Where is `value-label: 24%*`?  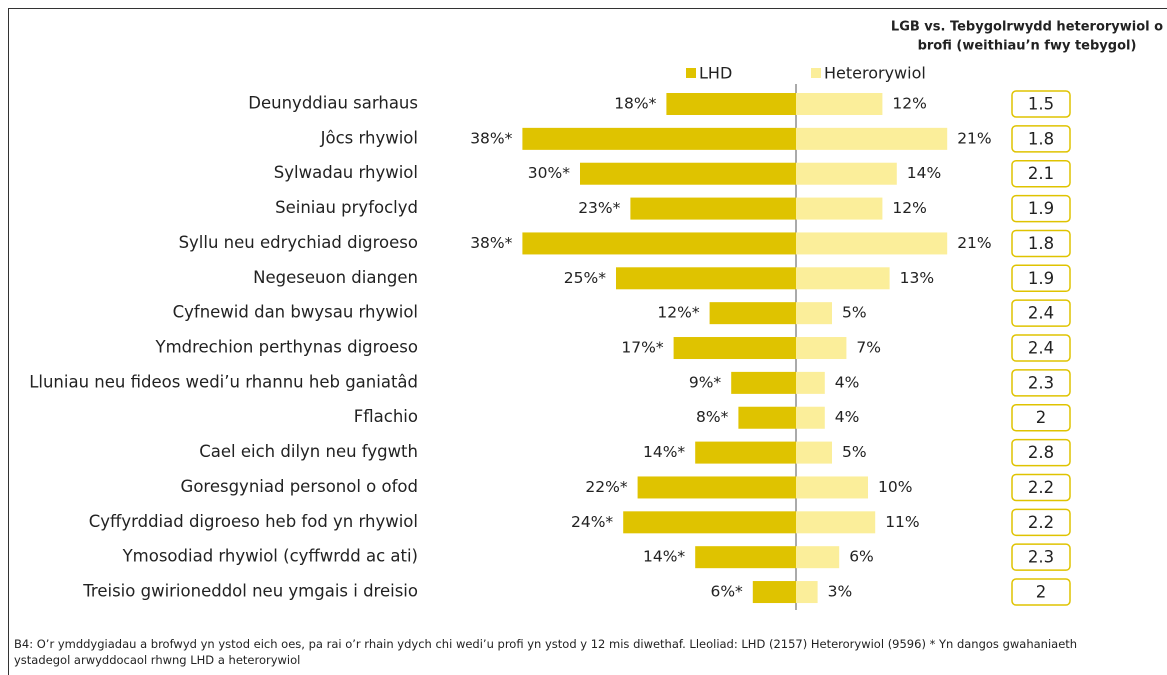 value-label: 24%* is located at coordinates (592, 522).